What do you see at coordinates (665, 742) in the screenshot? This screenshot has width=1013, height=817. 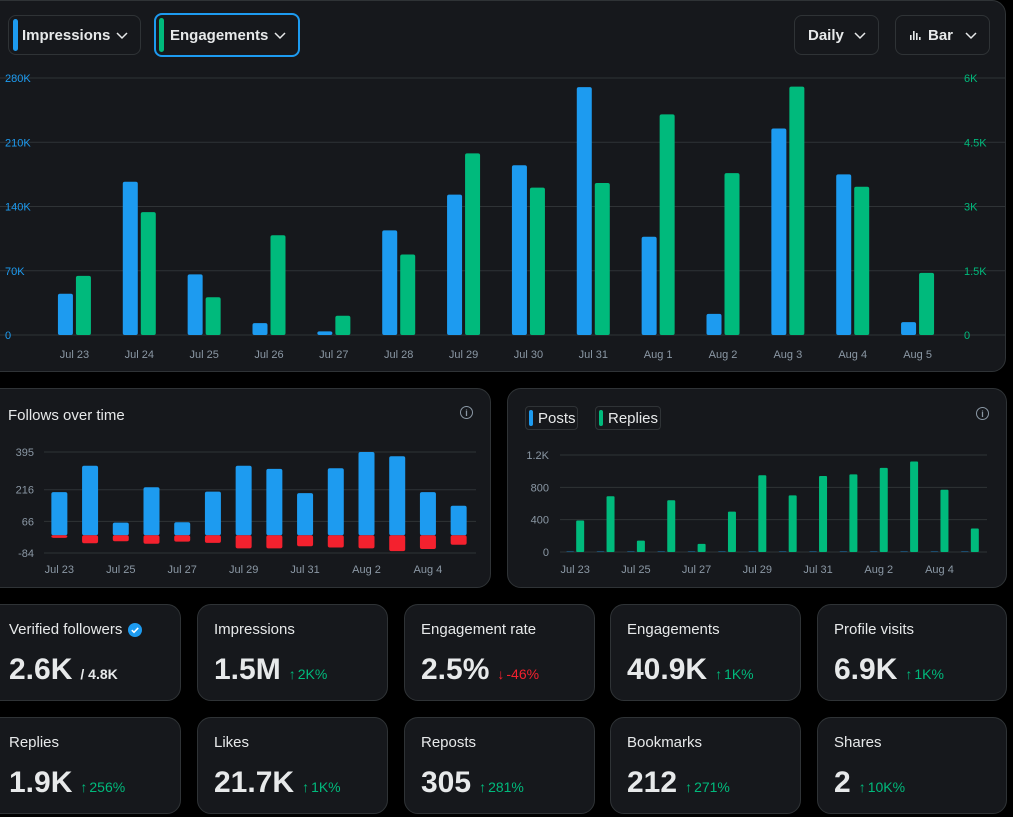 I see `stat-title-text: Bookmarks` at bounding box center [665, 742].